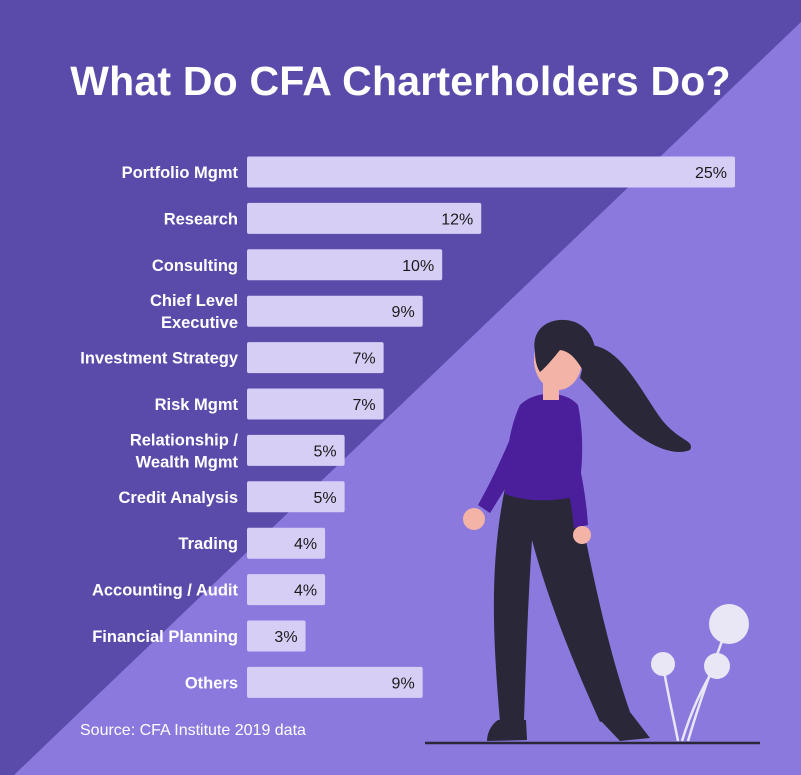 Image resolution: width=801 pixels, height=775 pixels. I want to click on category-label: Research, so click(201, 219).